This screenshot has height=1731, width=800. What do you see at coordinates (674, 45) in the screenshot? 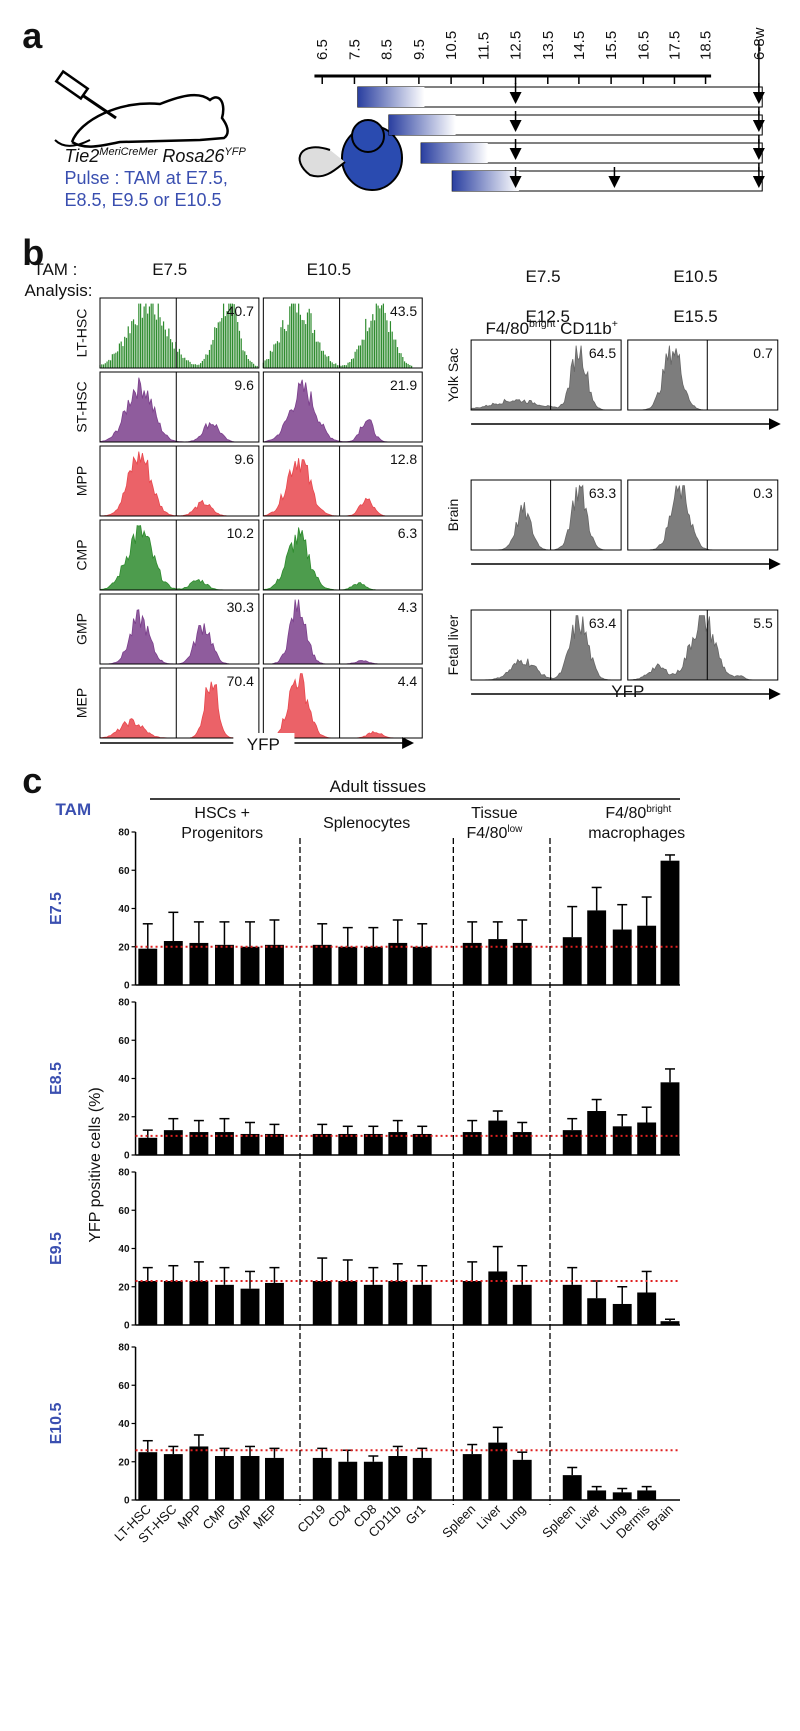
I see `timeline-label: 17.5` at bounding box center [674, 45].